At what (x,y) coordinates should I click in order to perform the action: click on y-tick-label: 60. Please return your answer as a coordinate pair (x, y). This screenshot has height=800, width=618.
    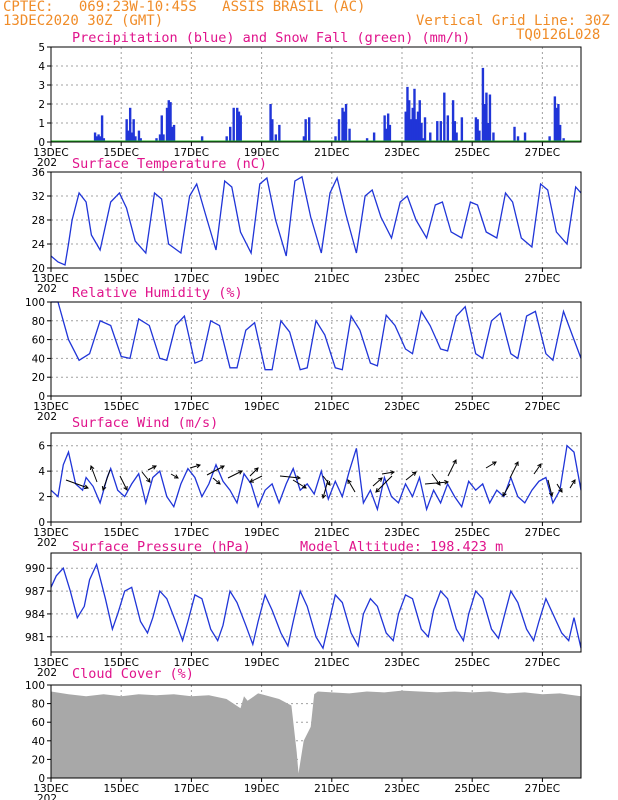
    Looking at the image, I should click on (38, 723).